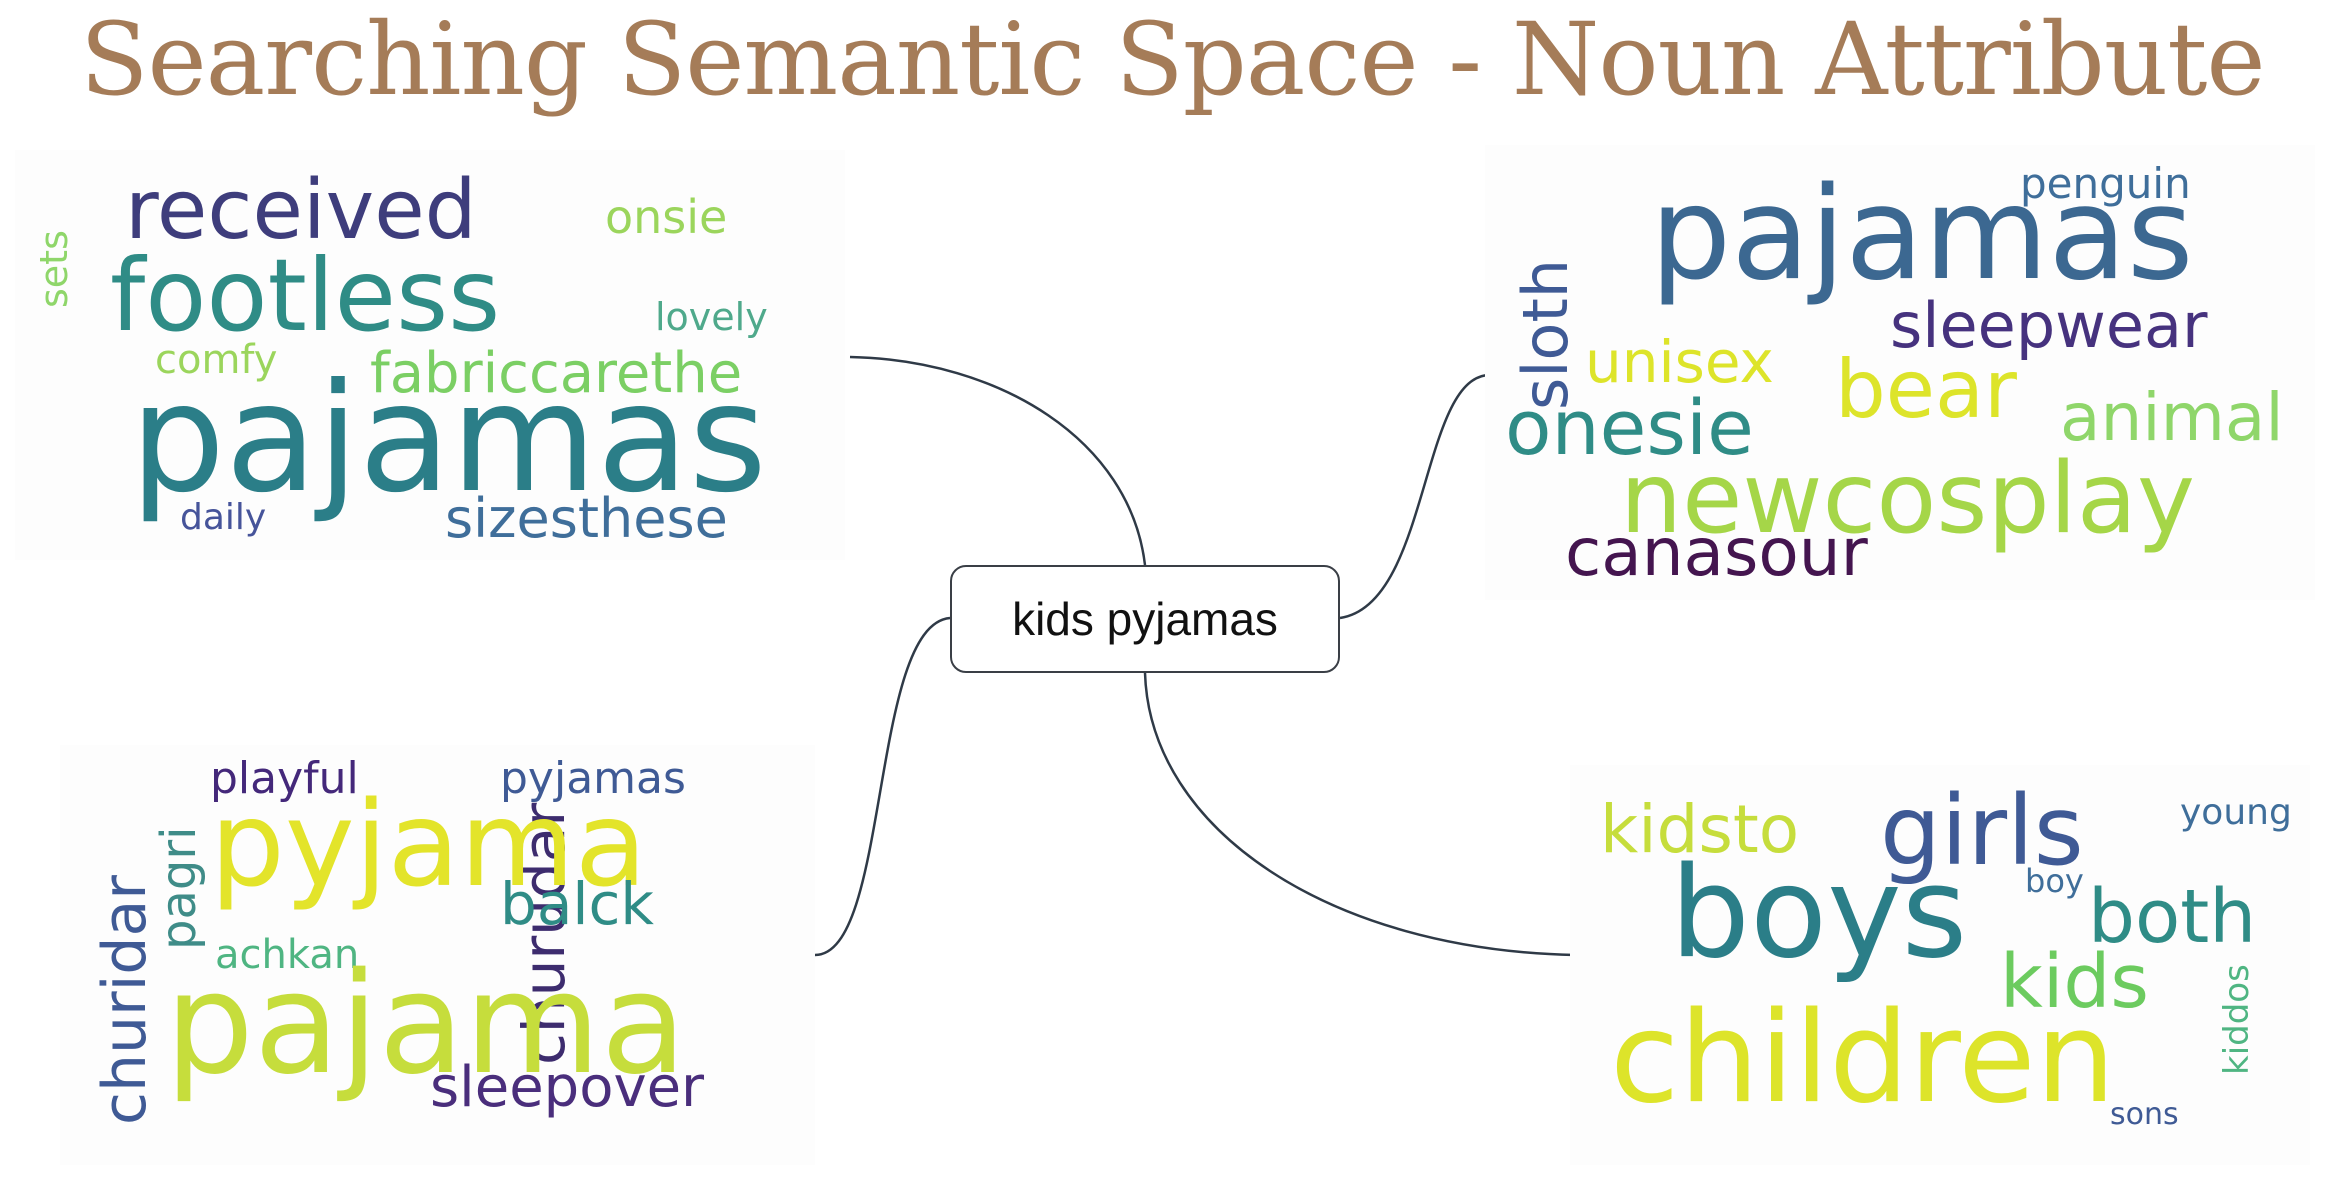 This screenshot has width=2342, height=1188. What do you see at coordinates (1679, 362) in the screenshot?
I see `cloud-word: unisex` at bounding box center [1679, 362].